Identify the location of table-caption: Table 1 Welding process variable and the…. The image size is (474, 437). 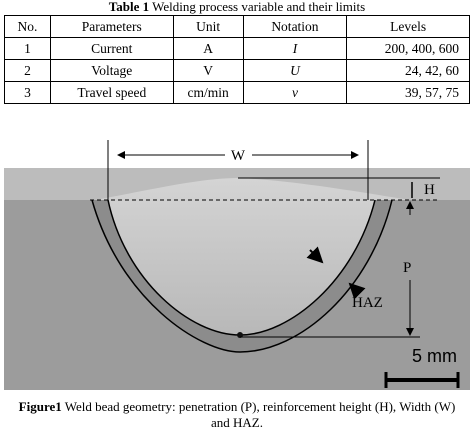
(237, 7).